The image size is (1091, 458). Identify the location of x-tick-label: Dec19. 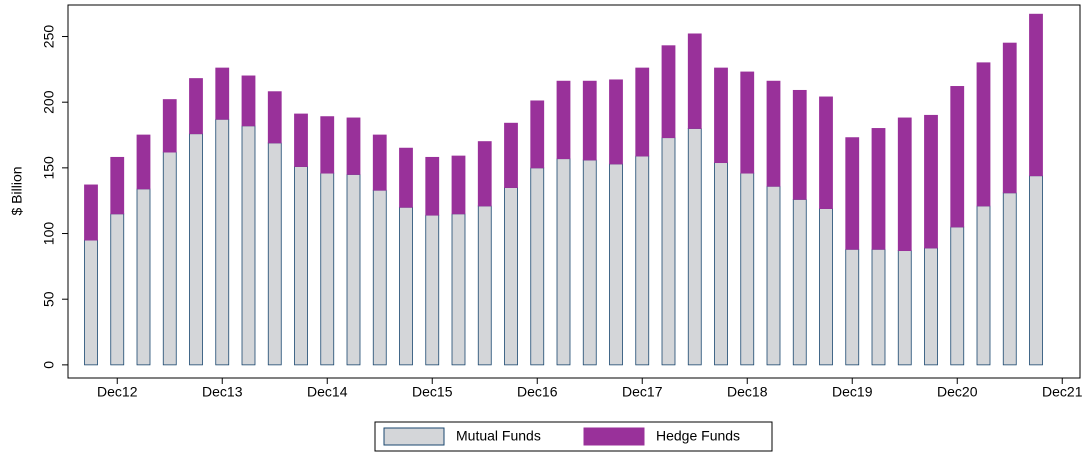
(852, 392).